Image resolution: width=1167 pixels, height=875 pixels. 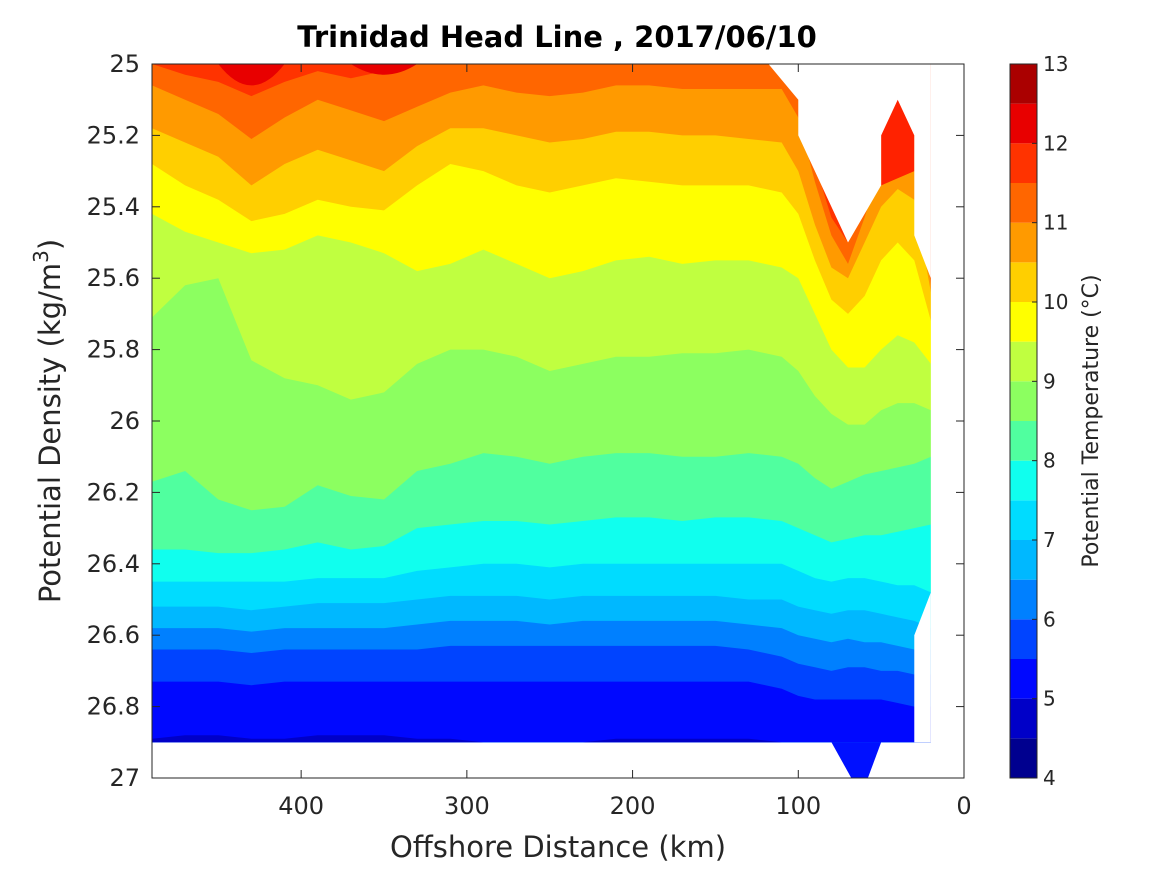 I want to click on colorbar-tick-label: 9, so click(x=1049, y=381).